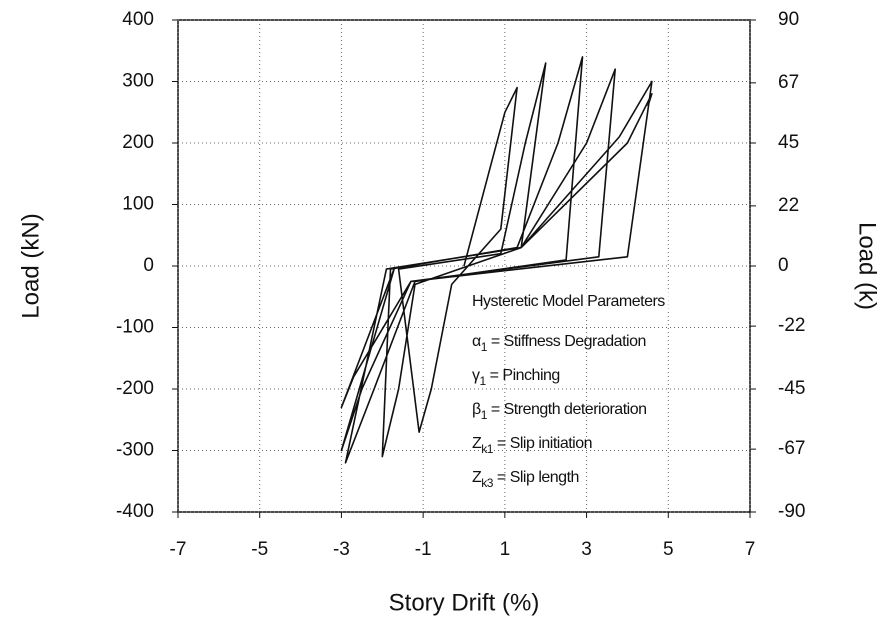 The height and width of the screenshot is (626, 887). Describe the element at coordinates (341, 549) in the screenshot. I see `x-tick-label: -3` at that location.